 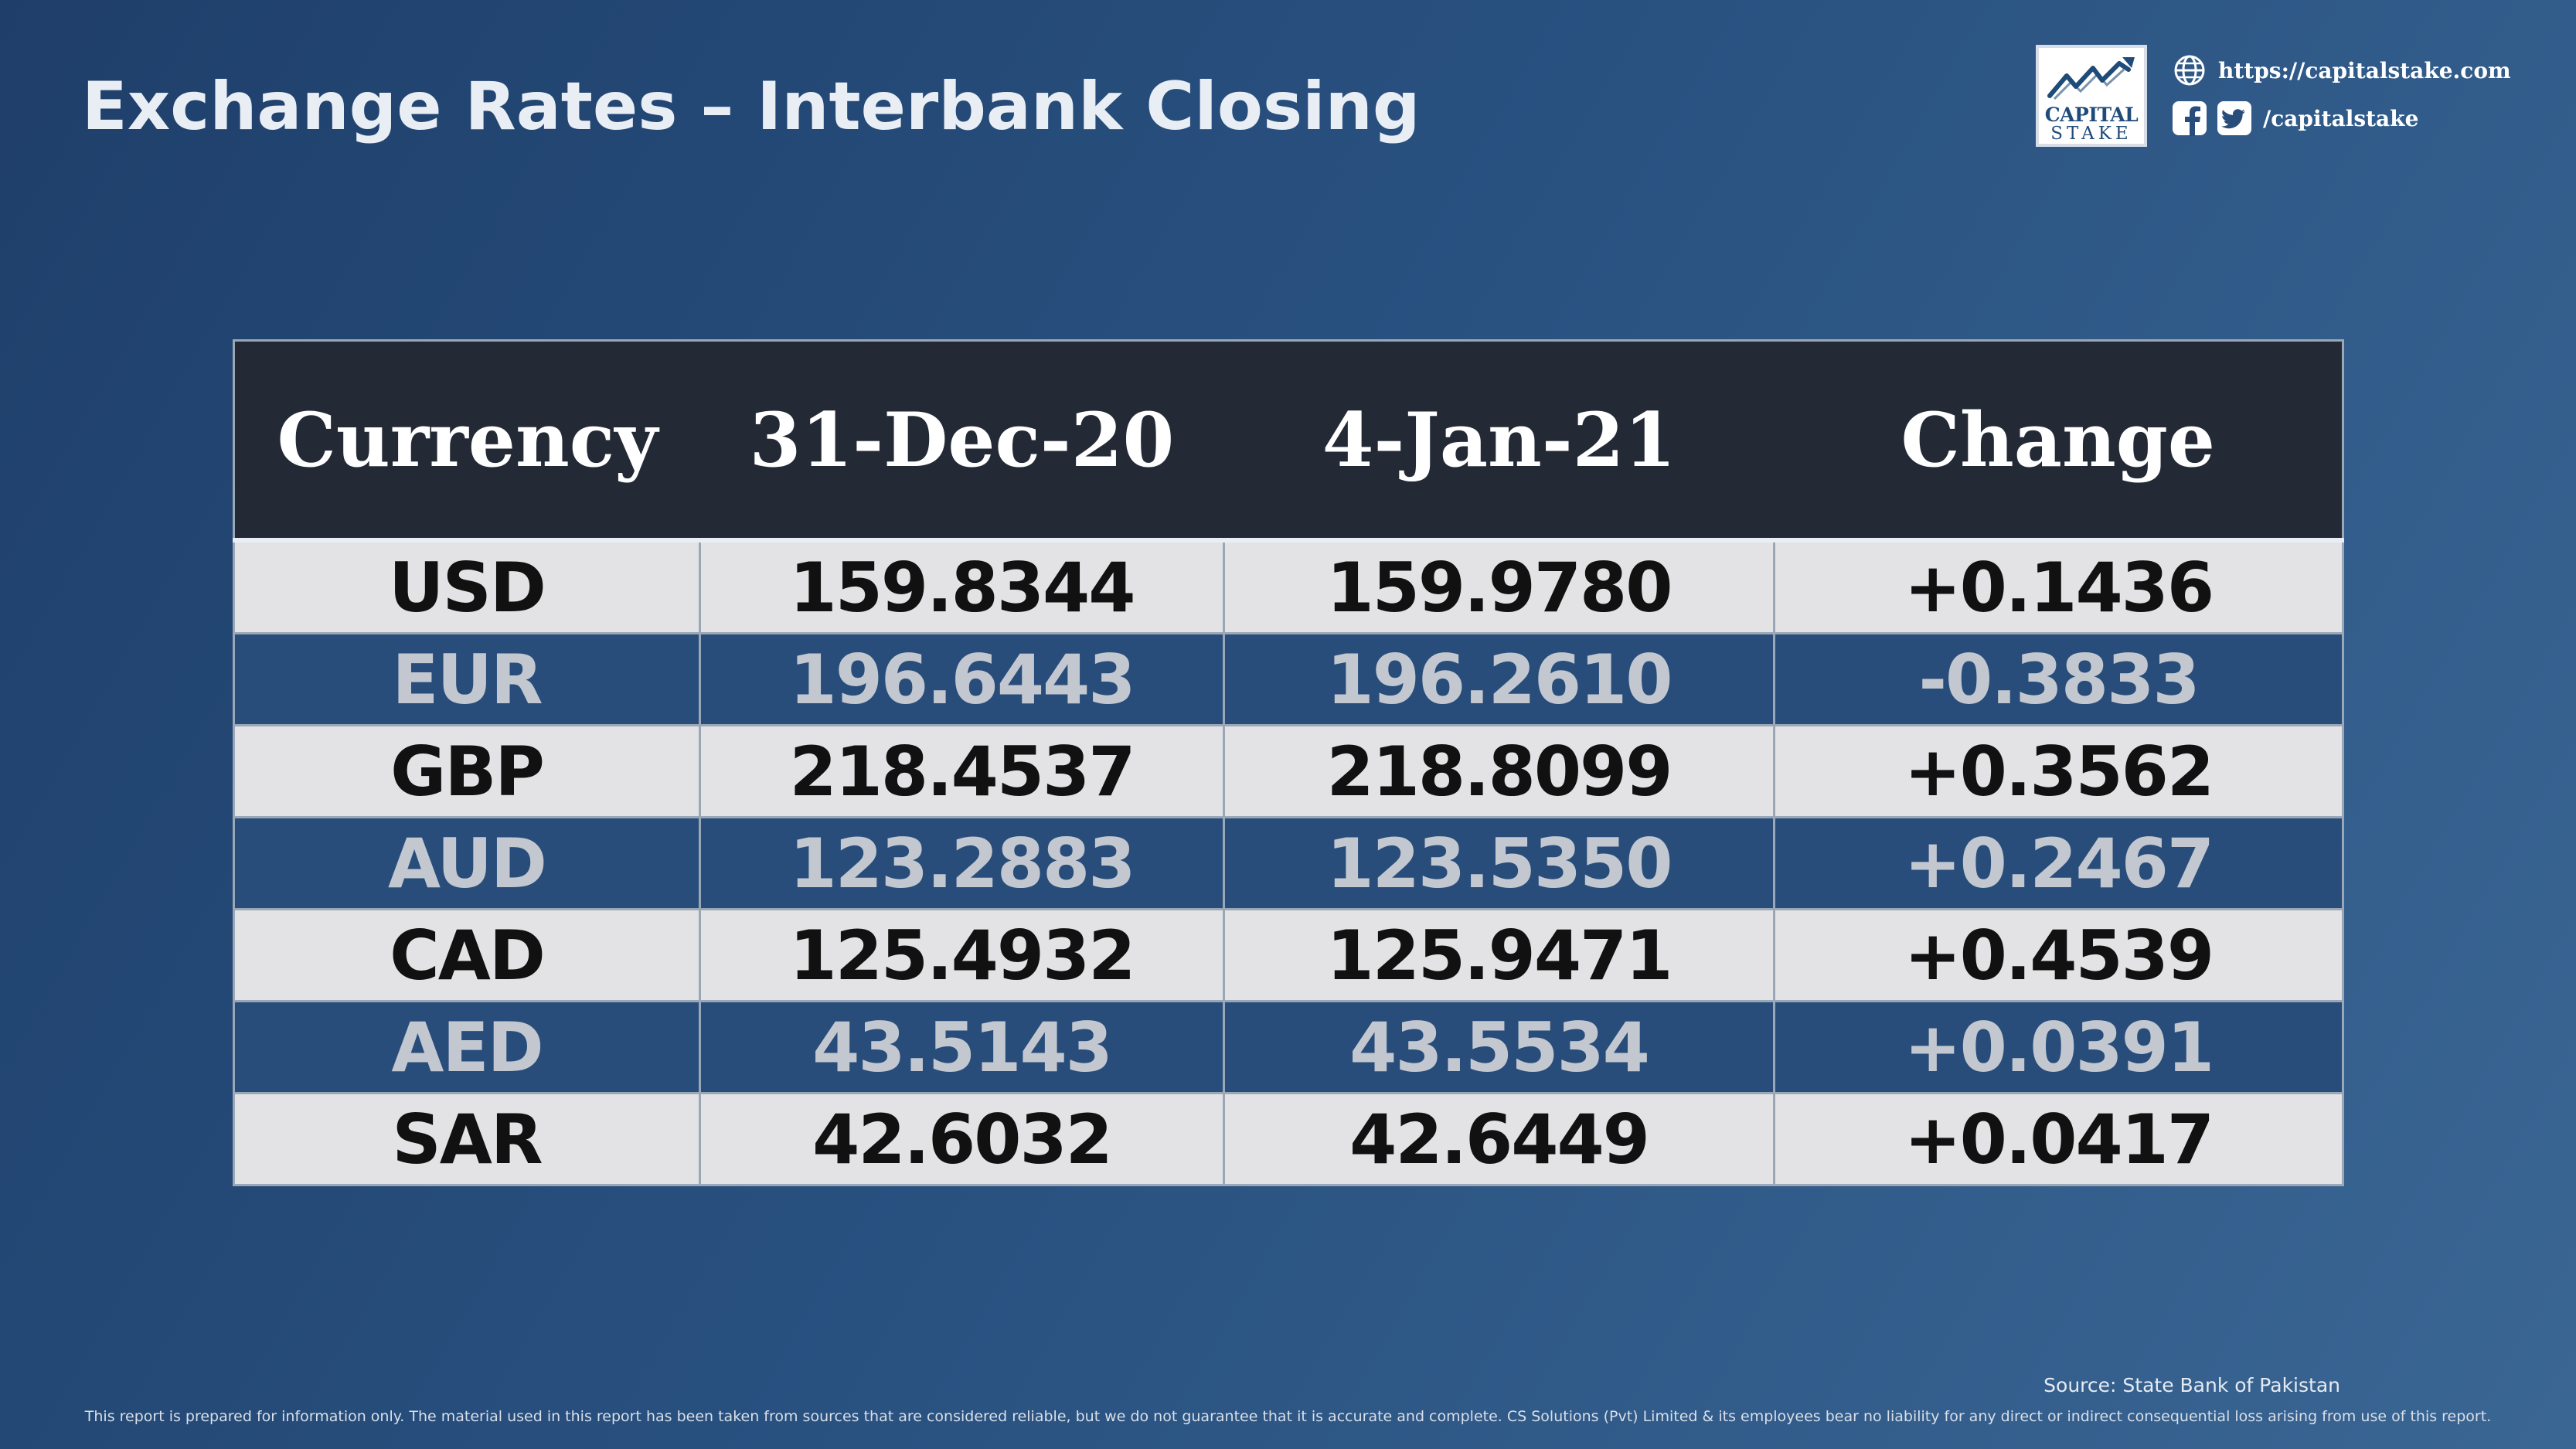 I want to click on rate-cell-date-2: 159.9780, so click(x=1499, y=586).